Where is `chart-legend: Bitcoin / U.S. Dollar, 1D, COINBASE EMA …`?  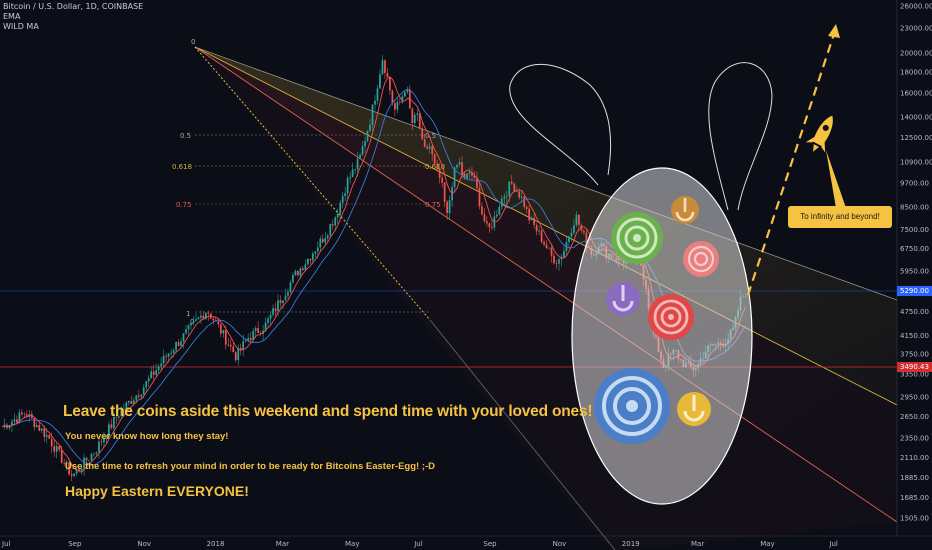 chart-legend: Bitcoin / U.S. Dollar, 1D, COINBASE EMA … is located at coordinates (73, 17).